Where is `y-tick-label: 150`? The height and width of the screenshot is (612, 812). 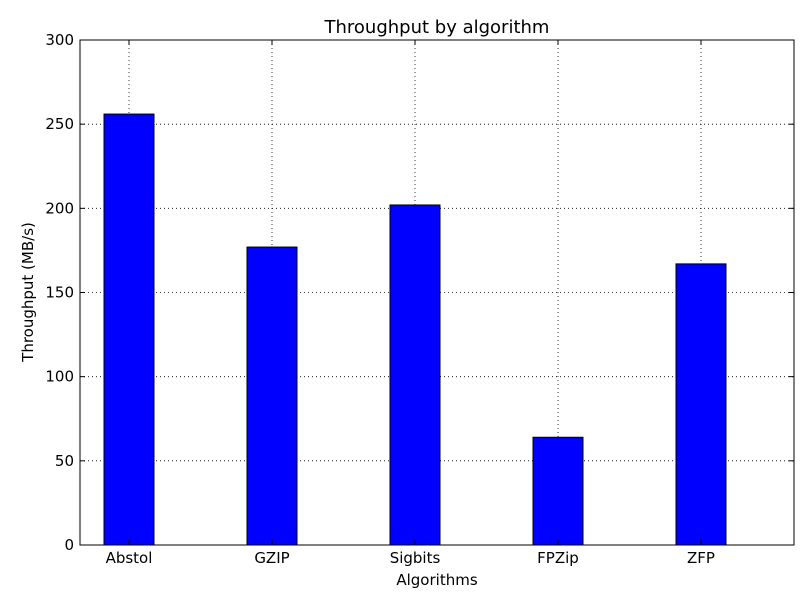
y-tick-label: 150 is located at coordinates (59, 293).